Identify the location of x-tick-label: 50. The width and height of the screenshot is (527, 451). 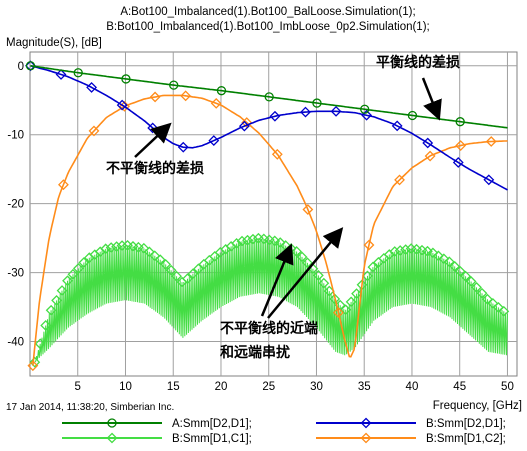
(507, 387).